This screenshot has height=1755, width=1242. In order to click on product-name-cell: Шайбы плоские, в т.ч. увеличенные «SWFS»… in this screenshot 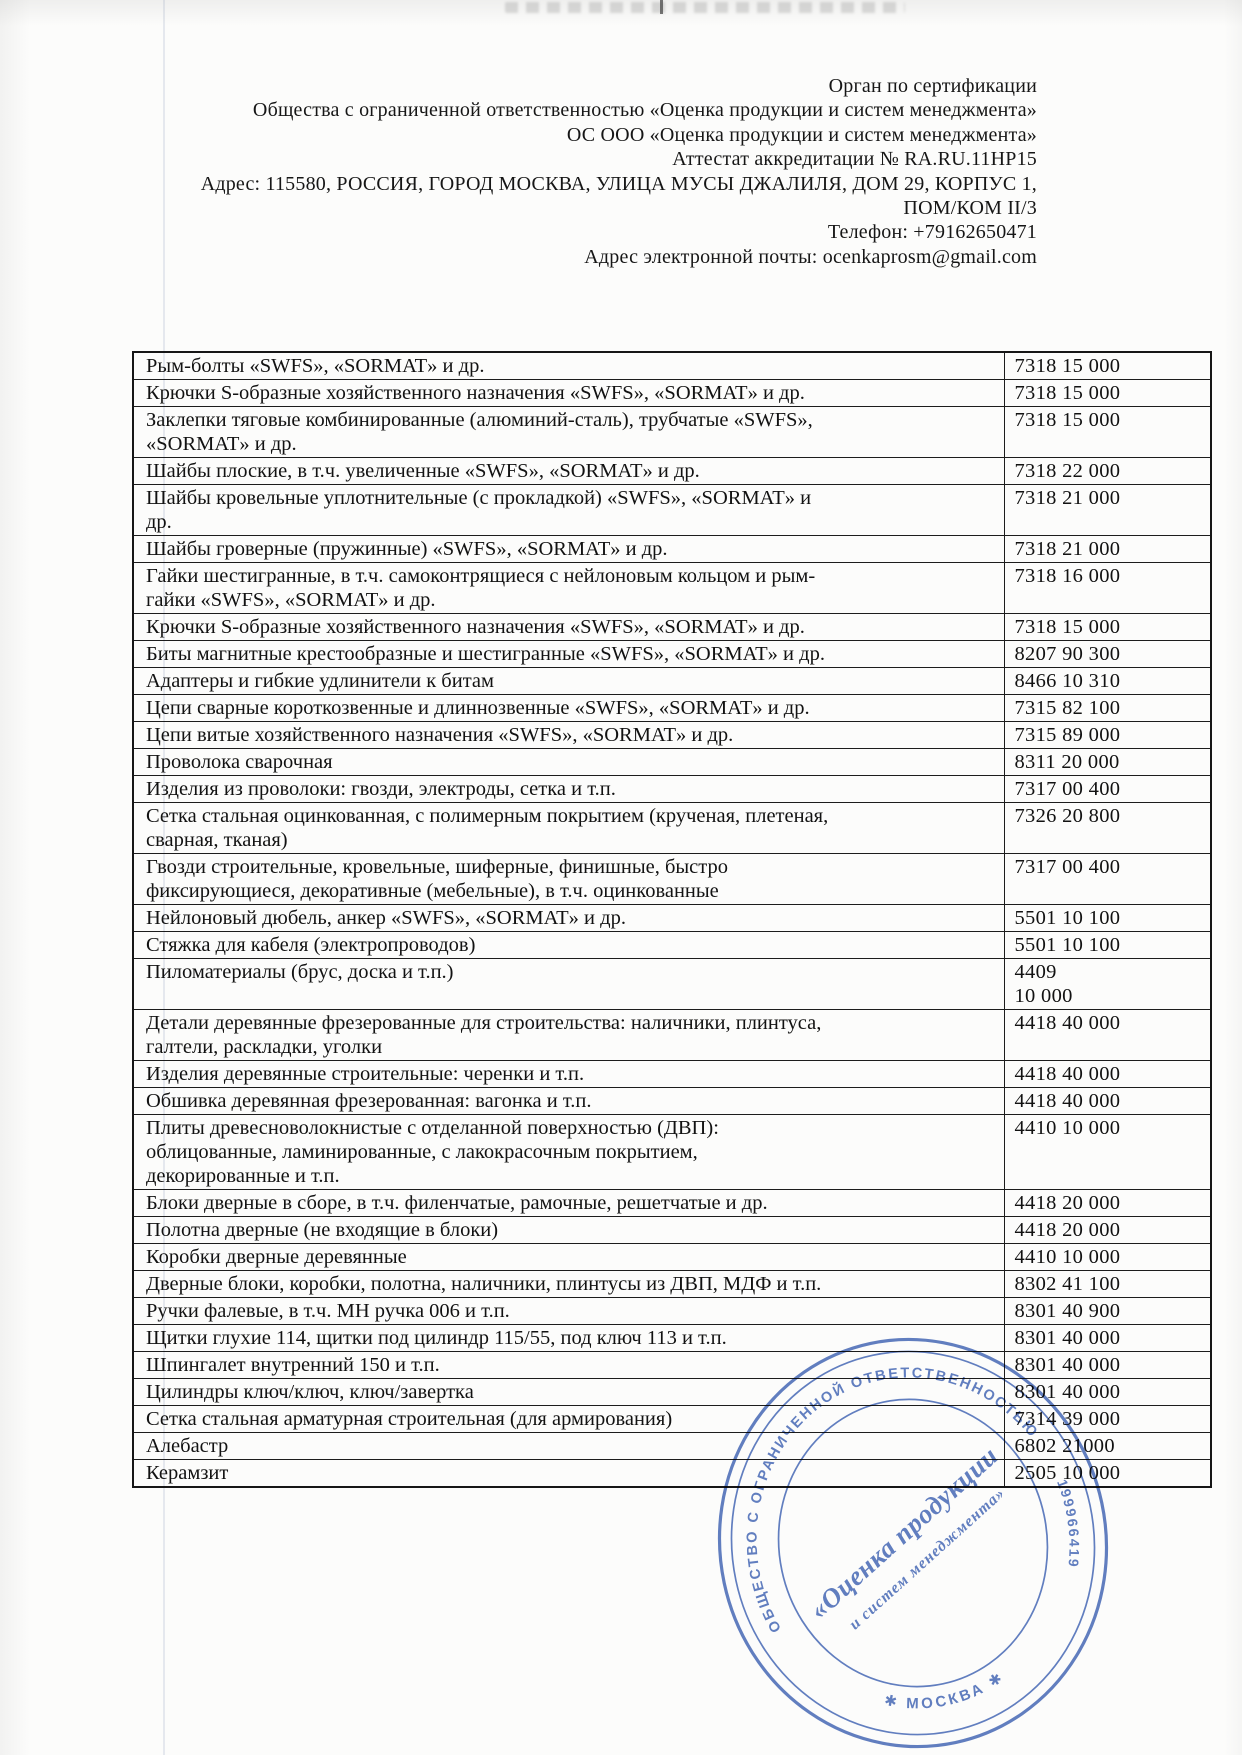, I will do `click(568, 471)`.